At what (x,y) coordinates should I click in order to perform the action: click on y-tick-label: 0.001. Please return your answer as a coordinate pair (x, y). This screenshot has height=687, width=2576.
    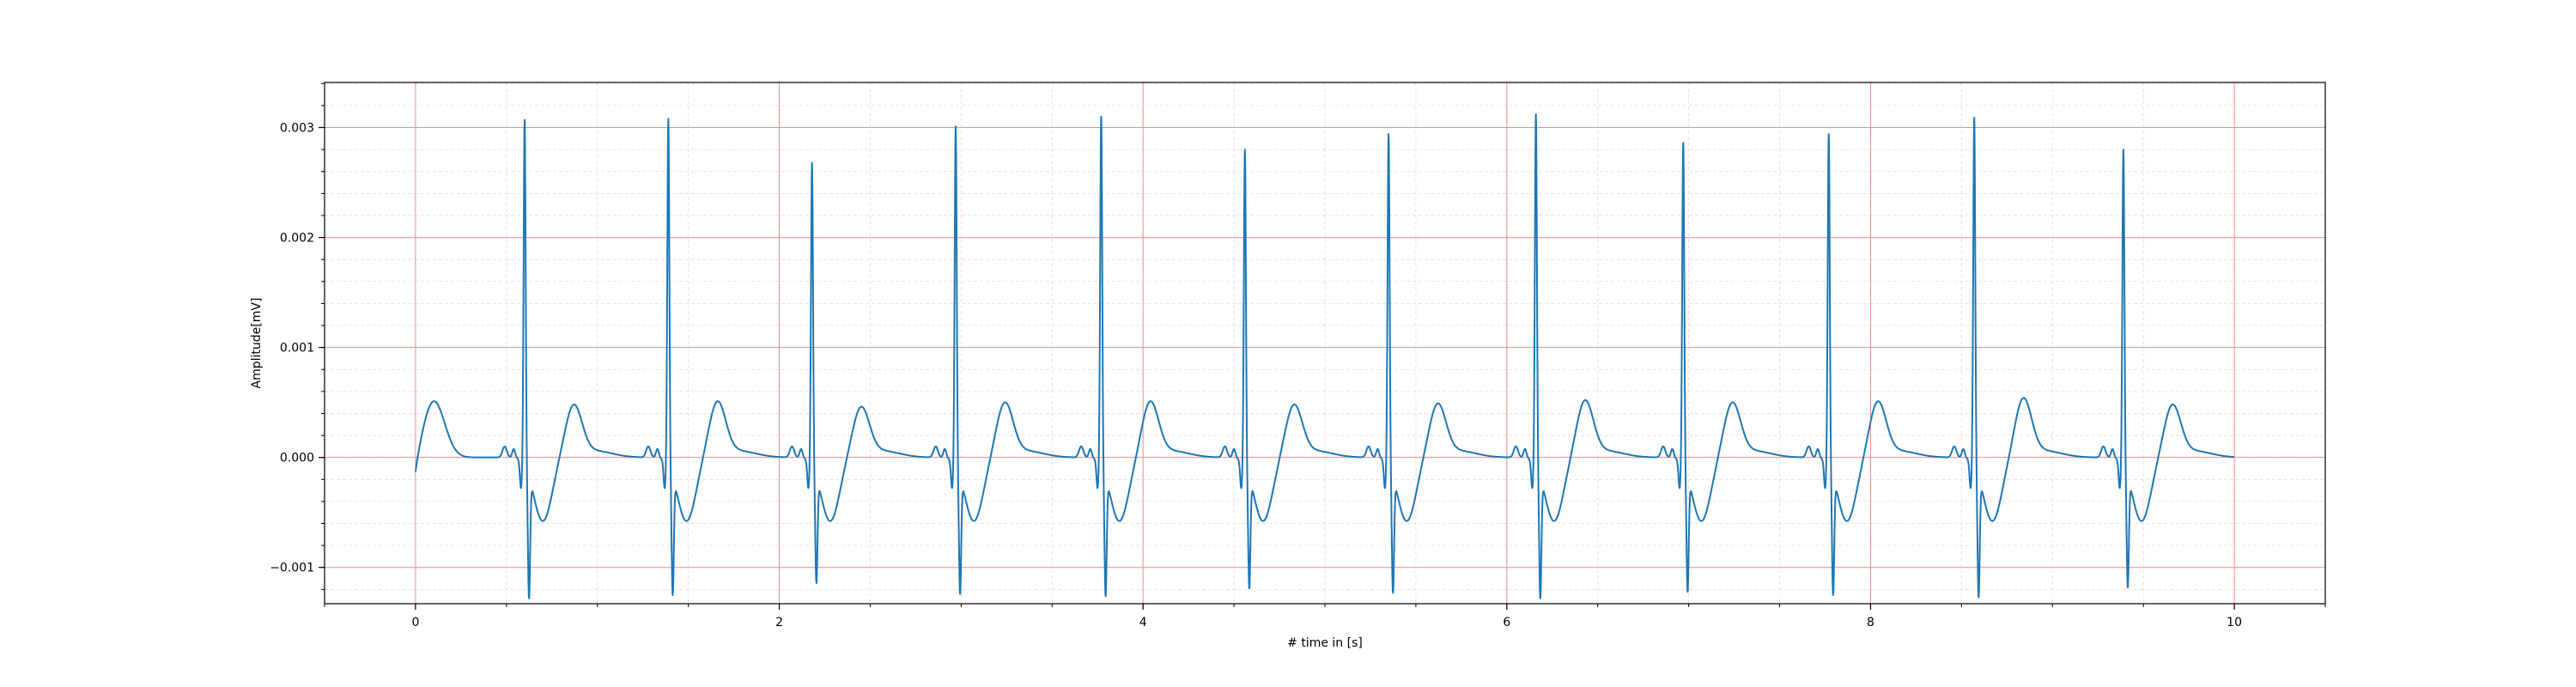
    Looking at the image, I should click on (297, 349).